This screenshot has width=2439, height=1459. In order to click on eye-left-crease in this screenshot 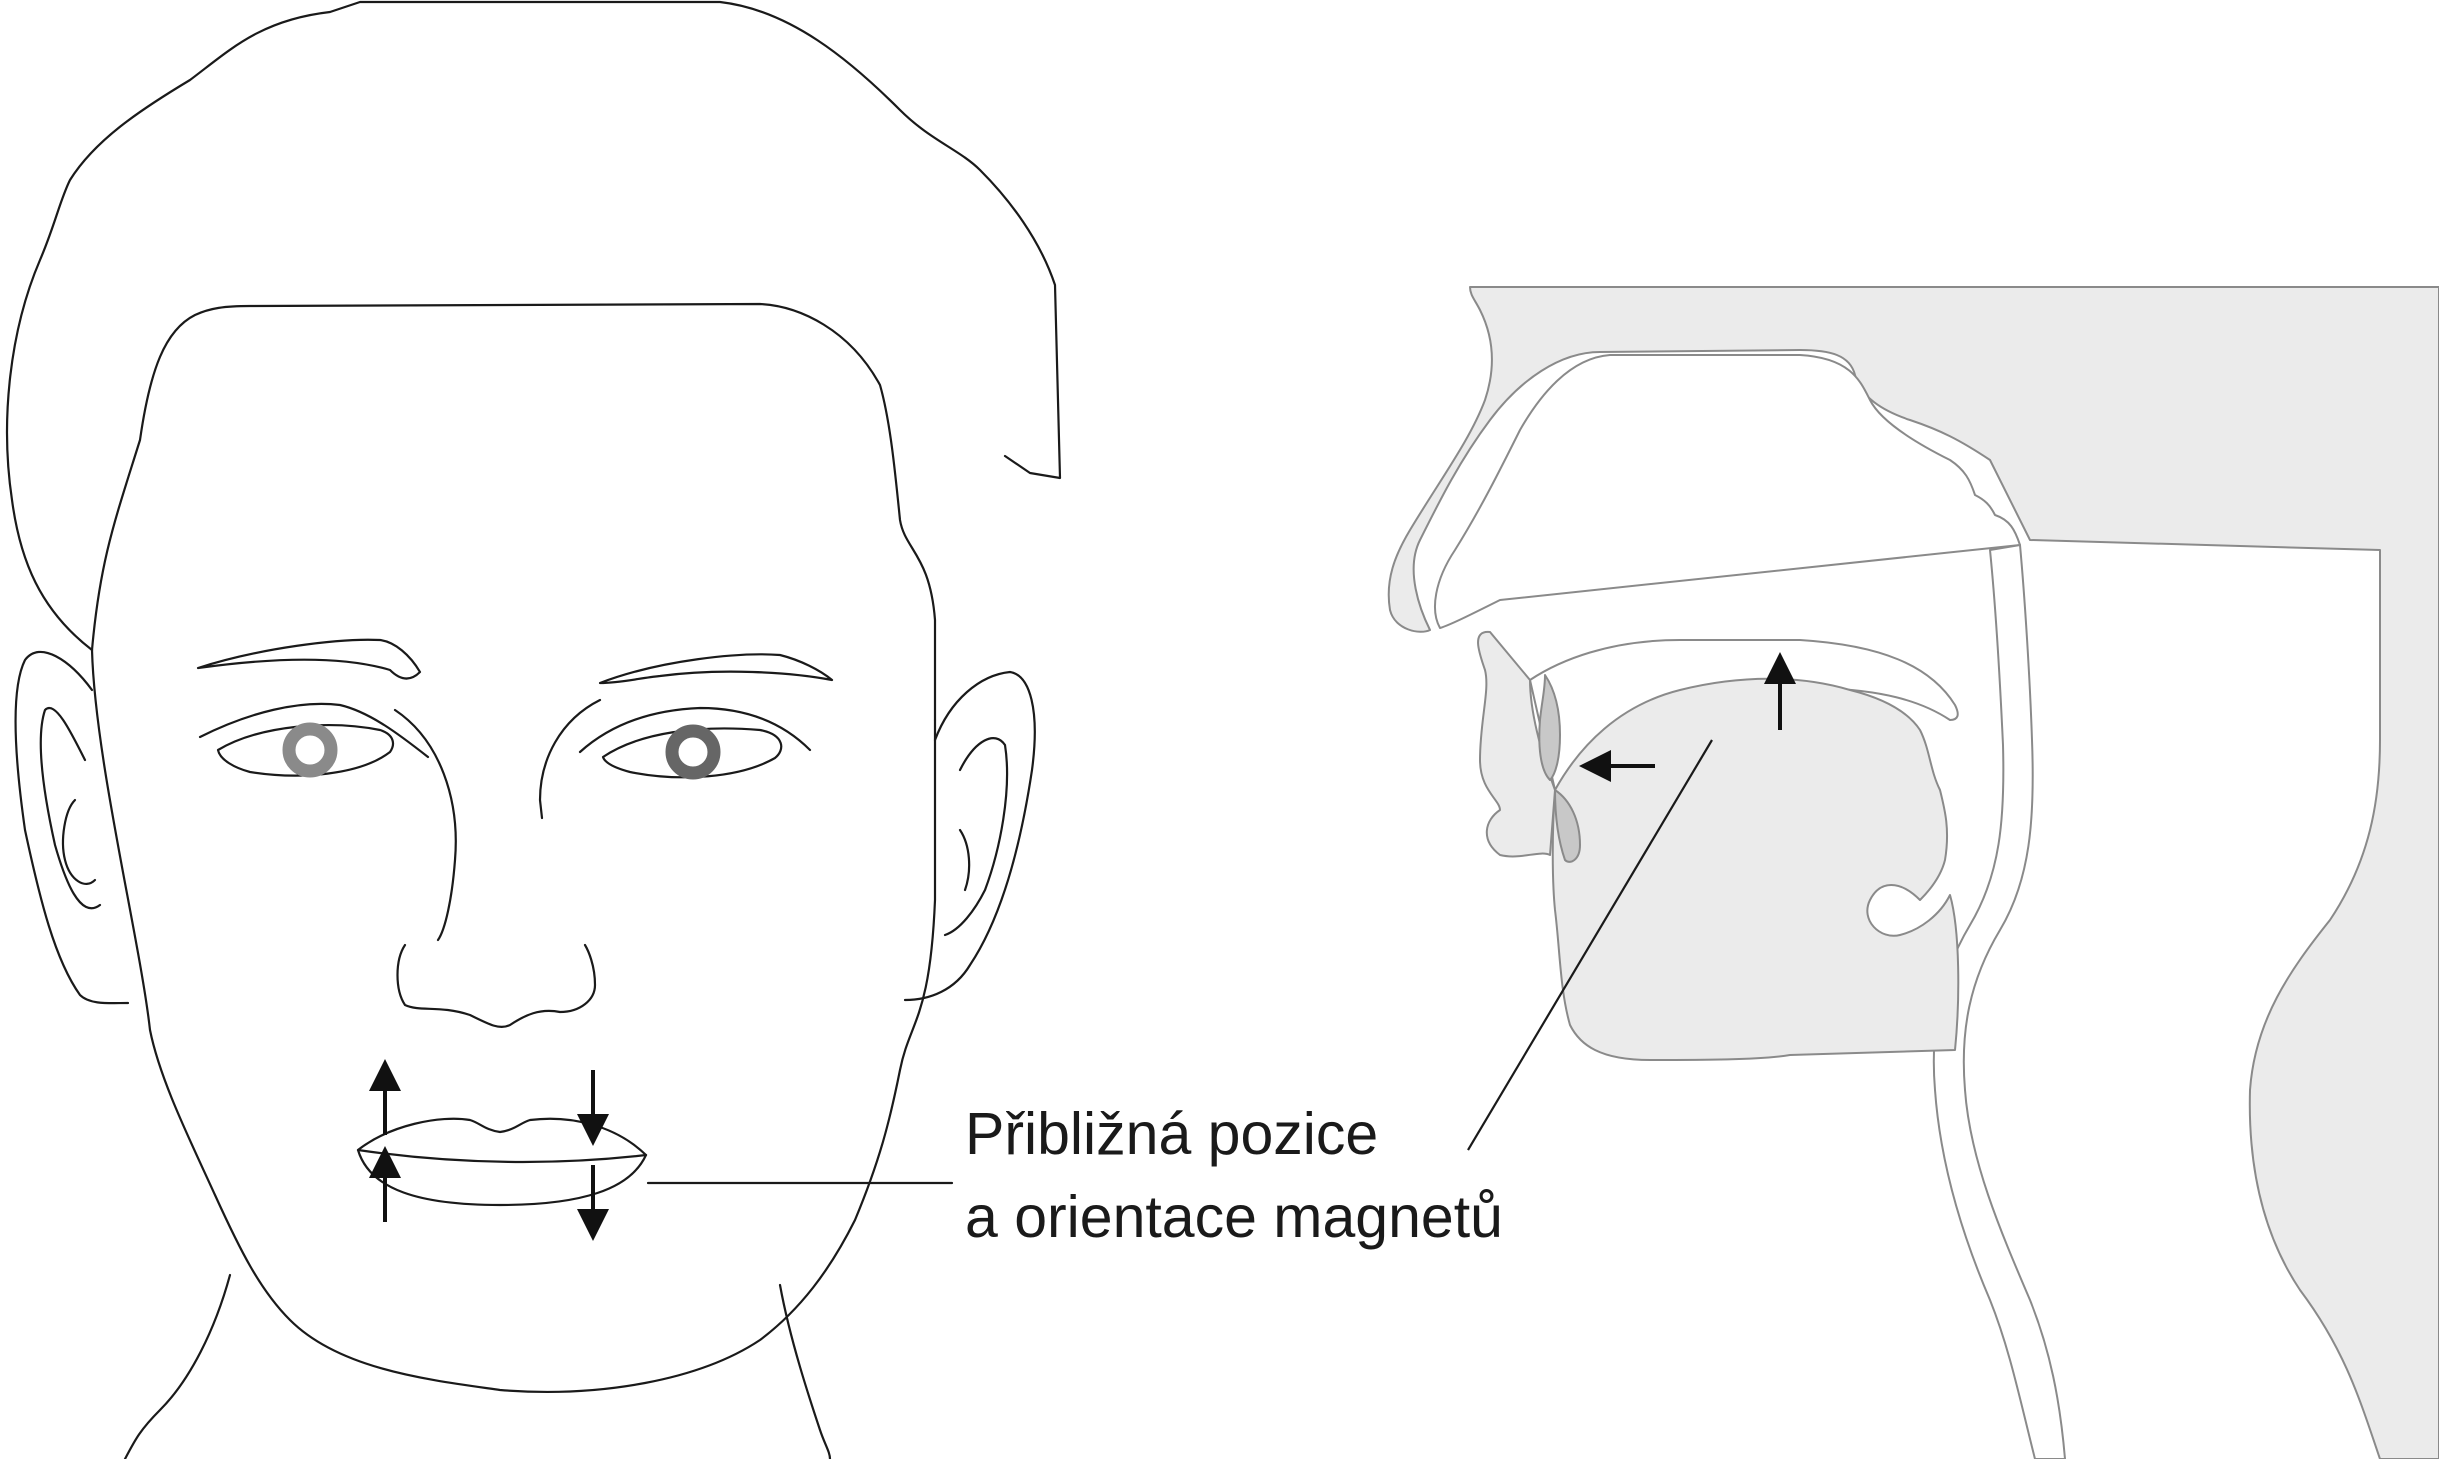, I will do `click(314, 730)`.